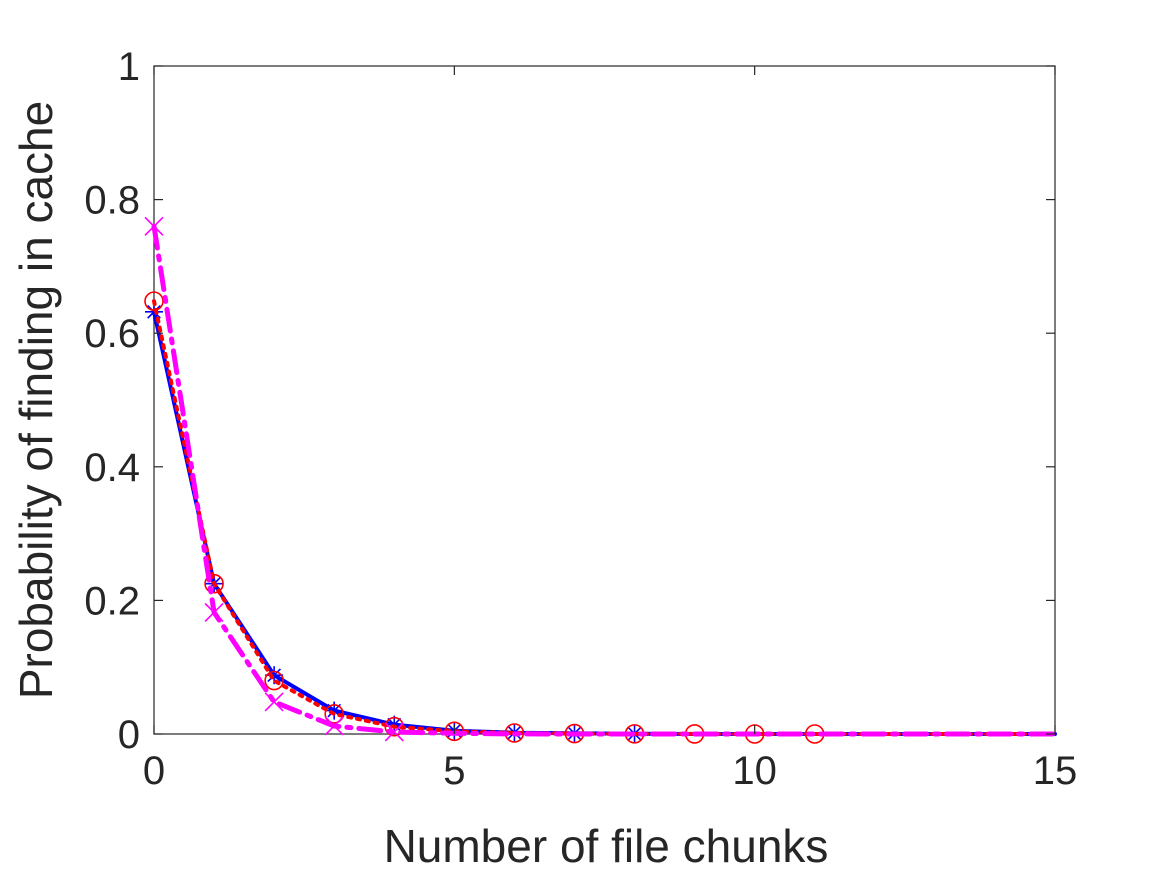 The width and height of the screenshot is (1167, 875). I want to click on y-tick-label: 0.6, so click(112, 334).